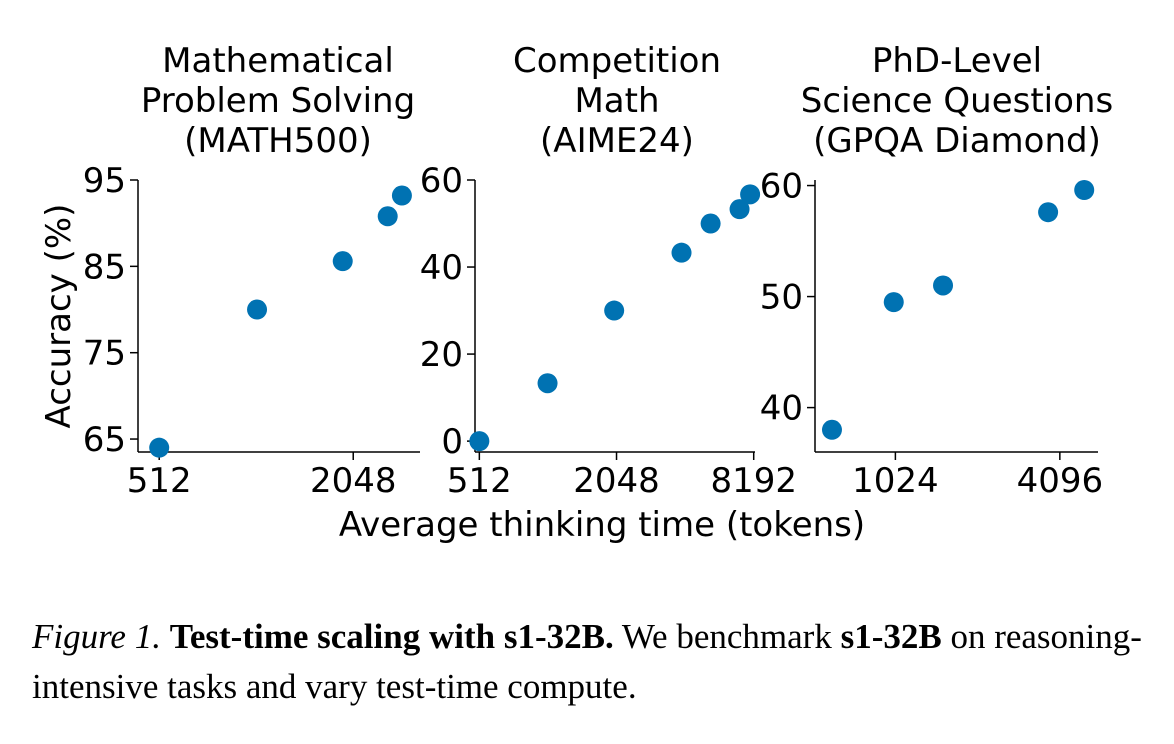  Describe the element at coordinates (616, 101) in the screenshot. I see `panel-2-title-line-2: Math` at that location.